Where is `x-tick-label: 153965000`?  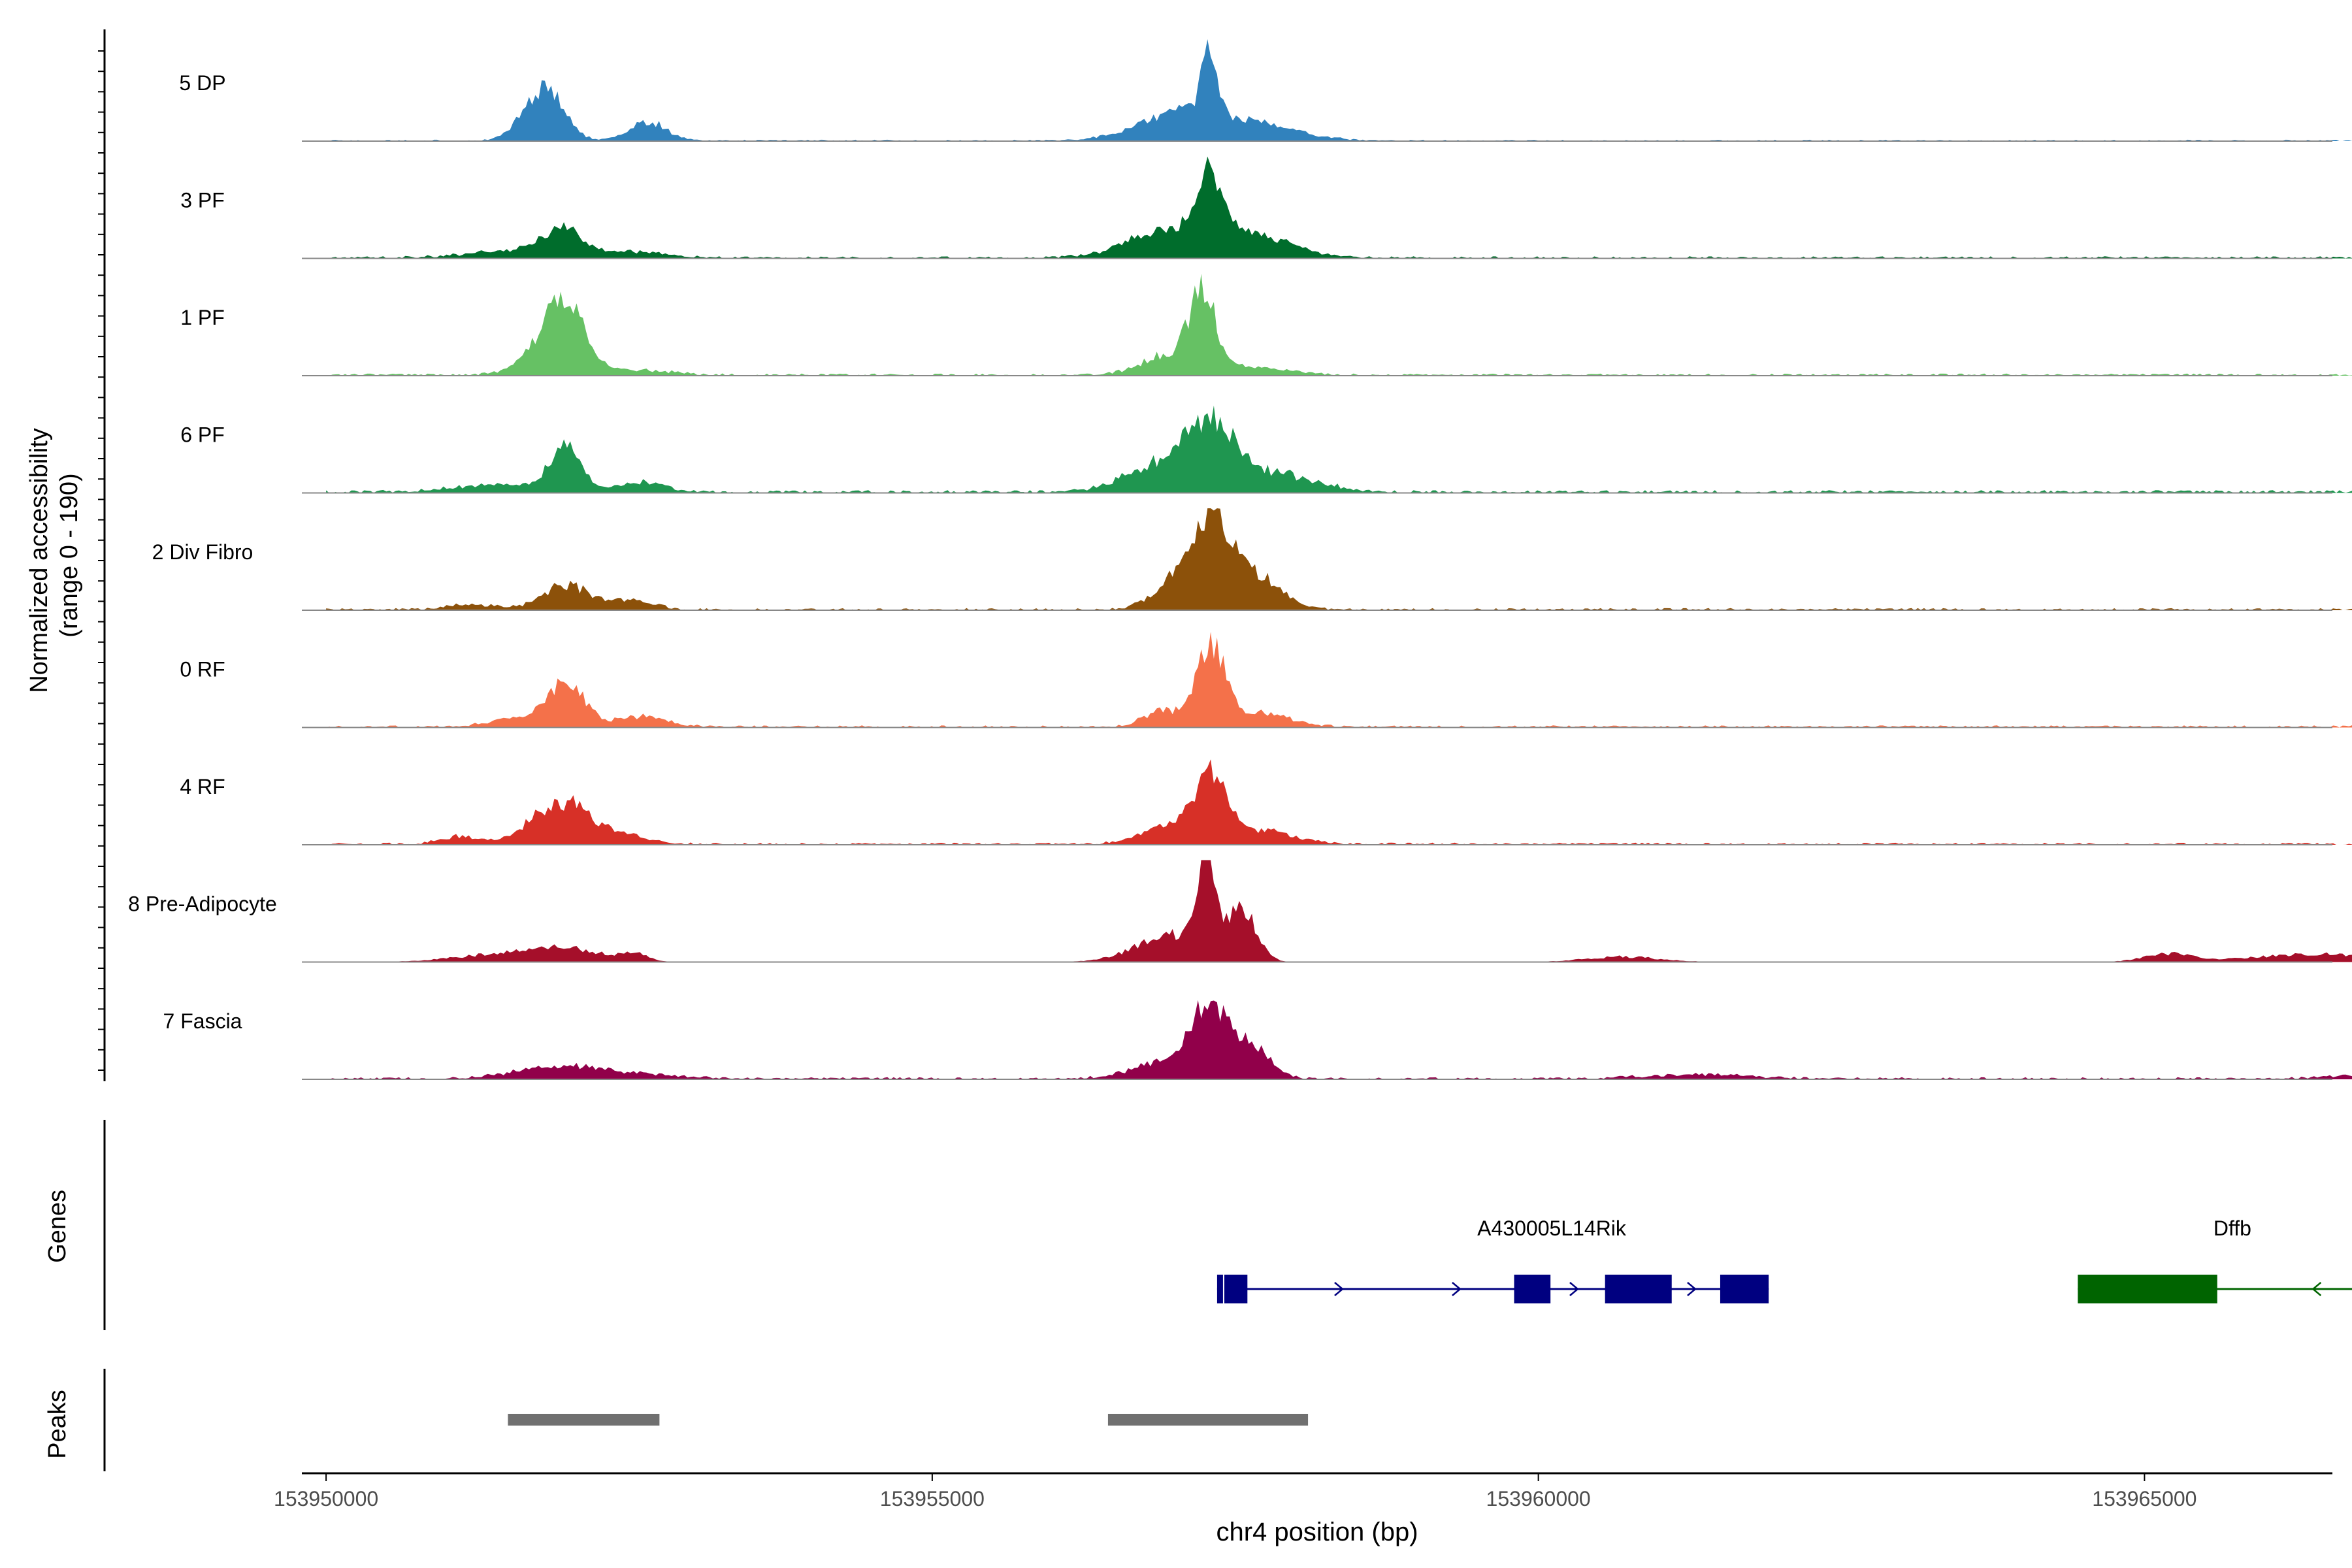 x-tick-label: 153965000 is located at coordinates (2144, 1499).